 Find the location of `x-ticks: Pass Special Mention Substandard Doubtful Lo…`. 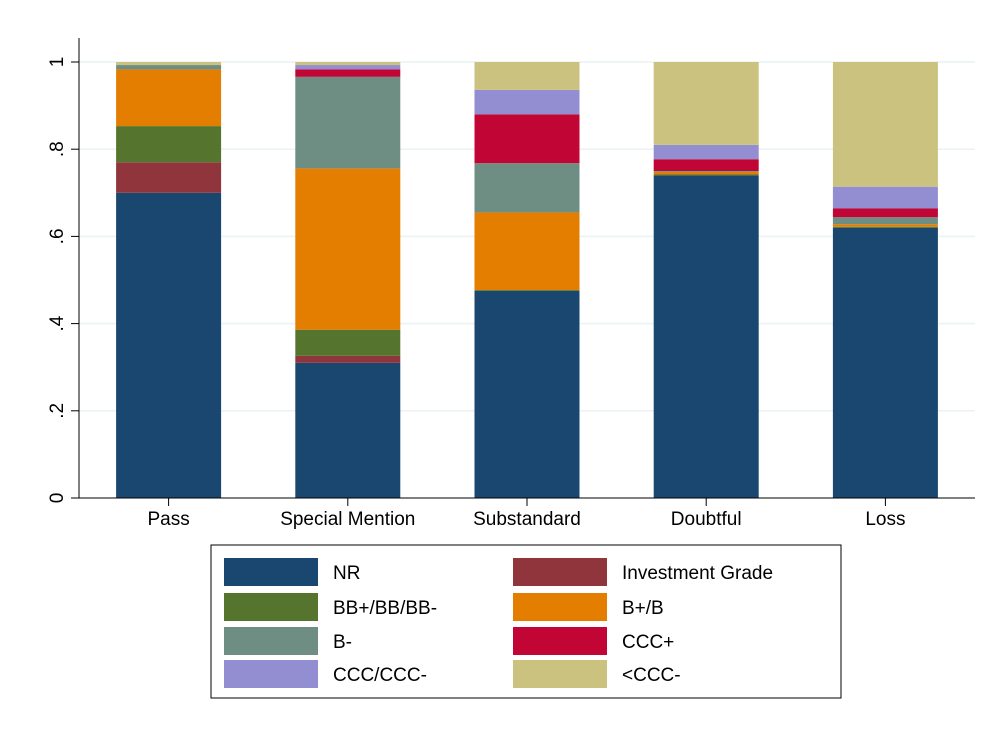

x-ticks: Pass Special Mention Substandard Doubtful Lo… is located at coordinates (526, 514).